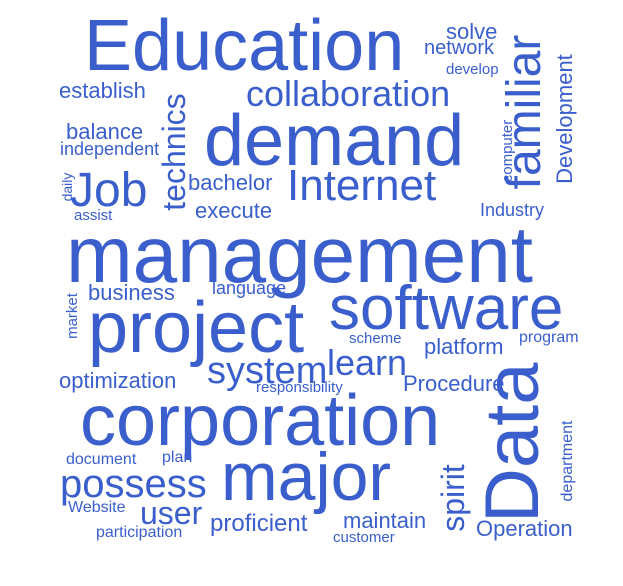 The width and height of the screenshot is (623, 586). What do you see at coordinates (234, 210) in the screenshot?
I see `word-execute: execute` at bounding box center [234, 210].